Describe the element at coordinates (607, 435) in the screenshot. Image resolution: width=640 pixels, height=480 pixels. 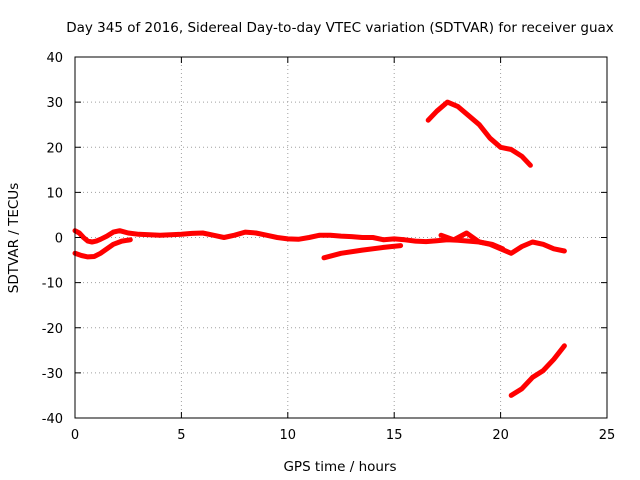
I see `x-tick-label: 25` at that location.